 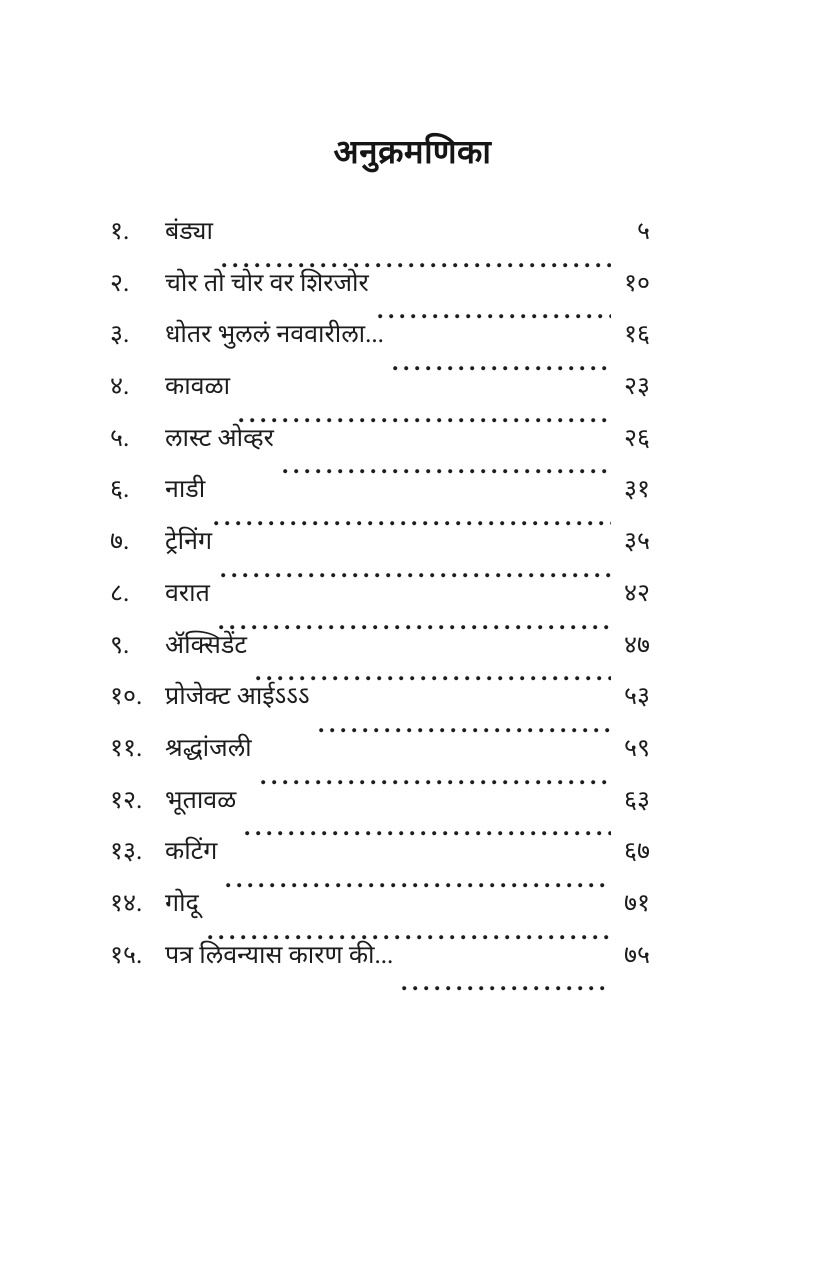 What do you see at coordinates (201, 800) in the screenshot?
I see `toc-entry-title: भूतावळ` at bounding box center [201, 800].